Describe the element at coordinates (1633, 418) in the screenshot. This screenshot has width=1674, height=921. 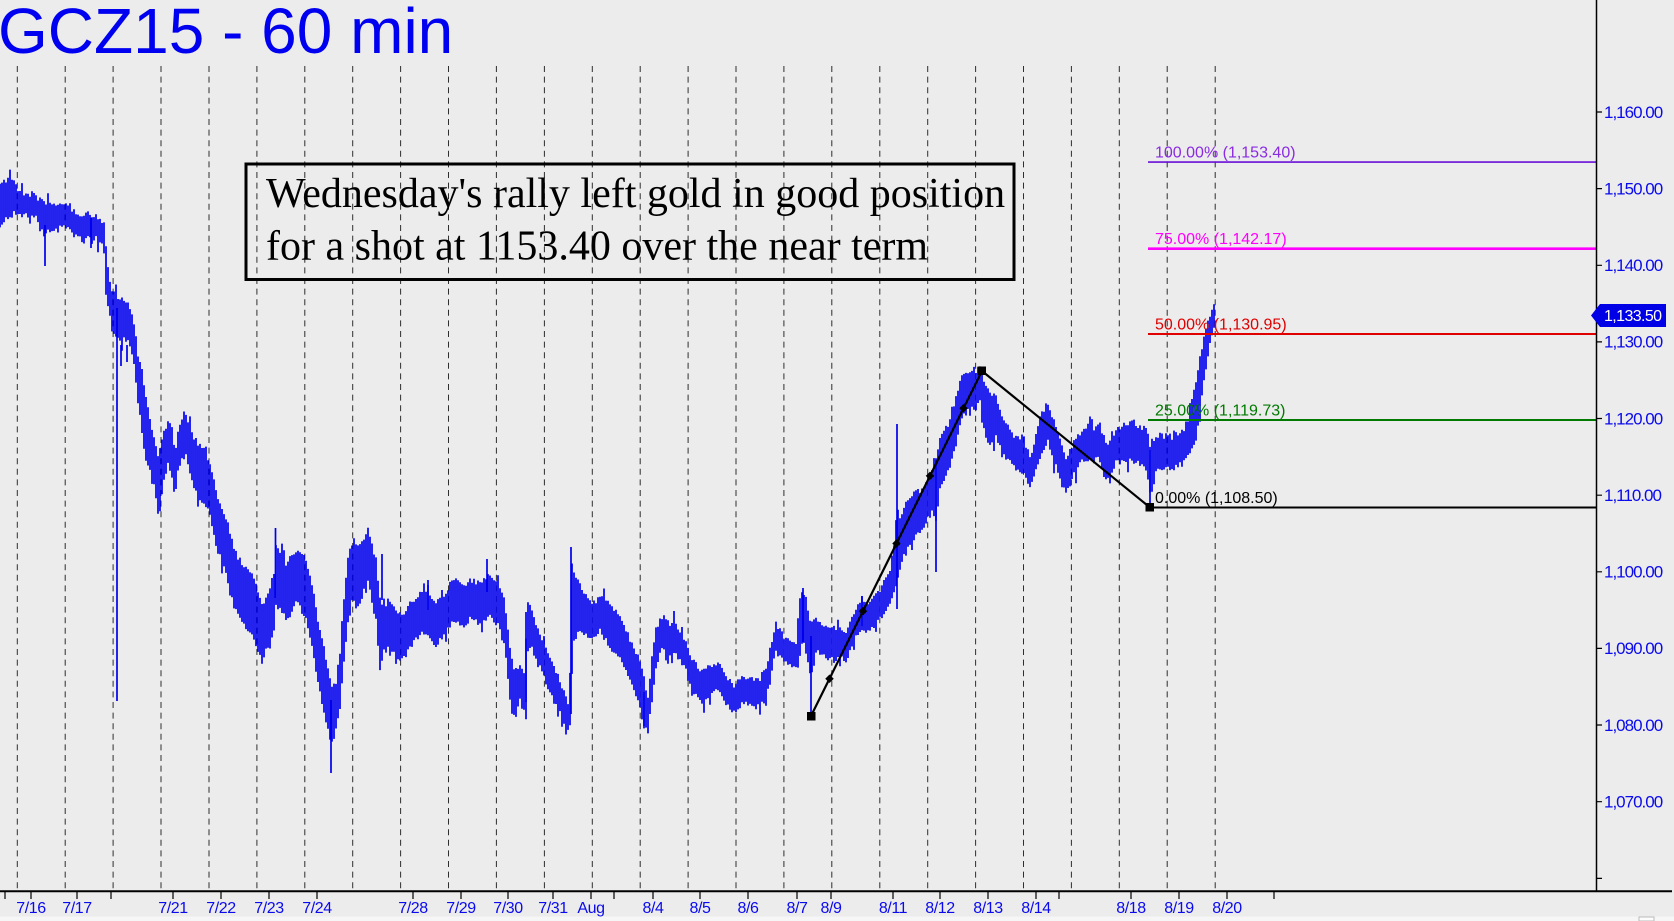
I see `svg-text: 1,120.00` at that location.